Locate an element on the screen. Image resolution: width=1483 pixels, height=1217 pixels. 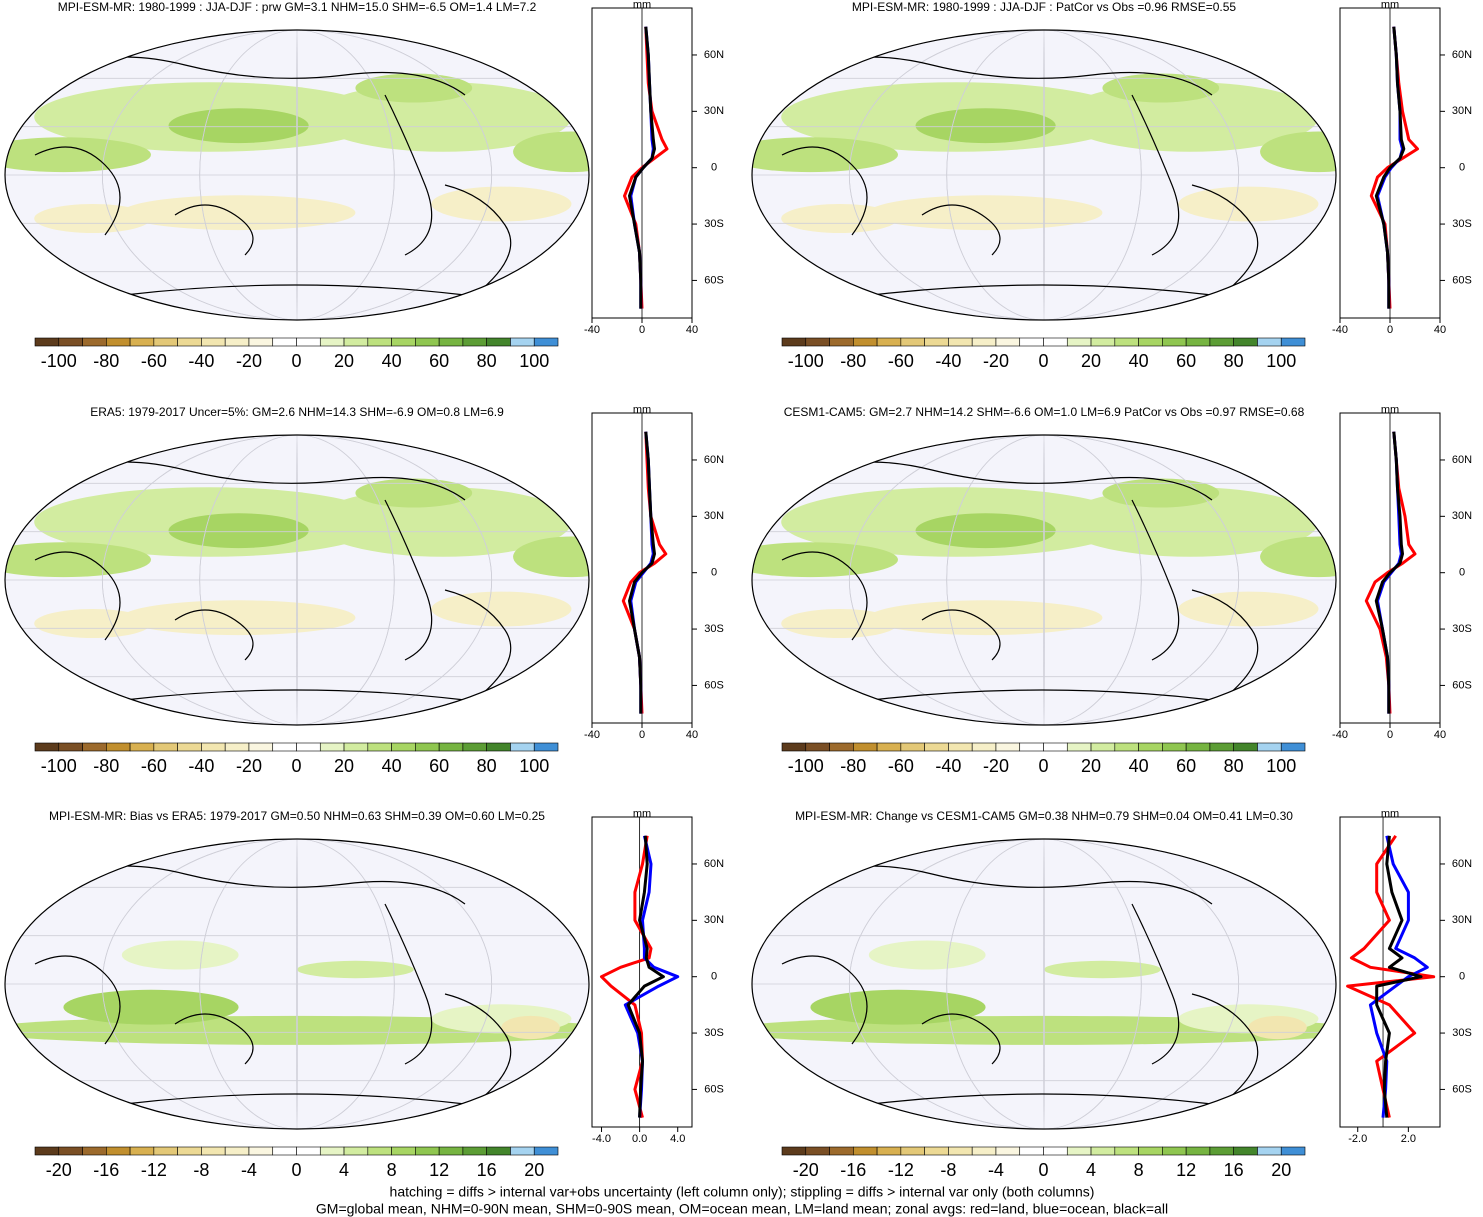
x-tick-label: 40 is located at coordinates (1440, 735).